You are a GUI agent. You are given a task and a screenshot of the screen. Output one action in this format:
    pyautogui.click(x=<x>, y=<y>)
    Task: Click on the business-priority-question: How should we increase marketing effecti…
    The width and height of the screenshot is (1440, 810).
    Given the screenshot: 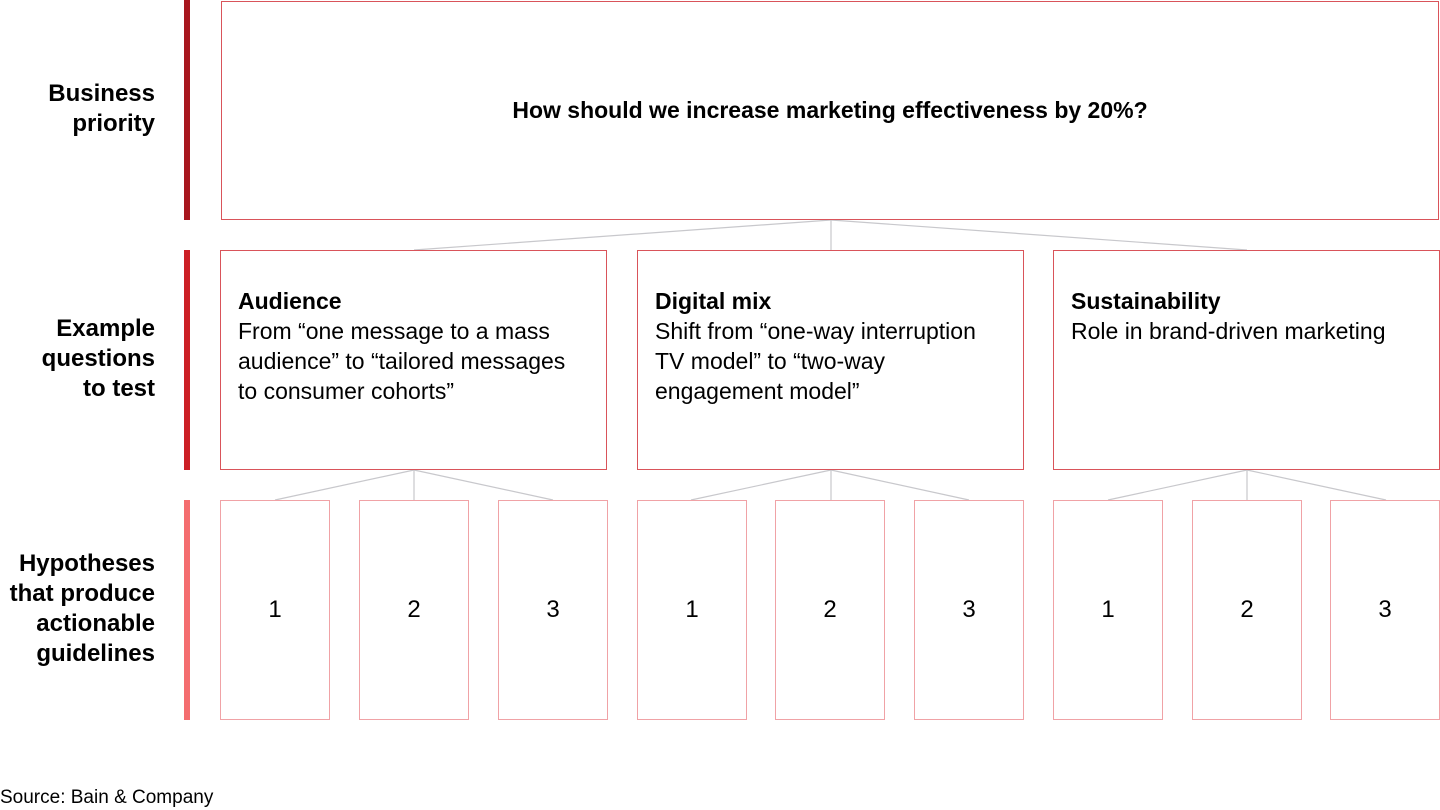 What is the action you would take?
    pyautogui.click(x=830, y=110)
    